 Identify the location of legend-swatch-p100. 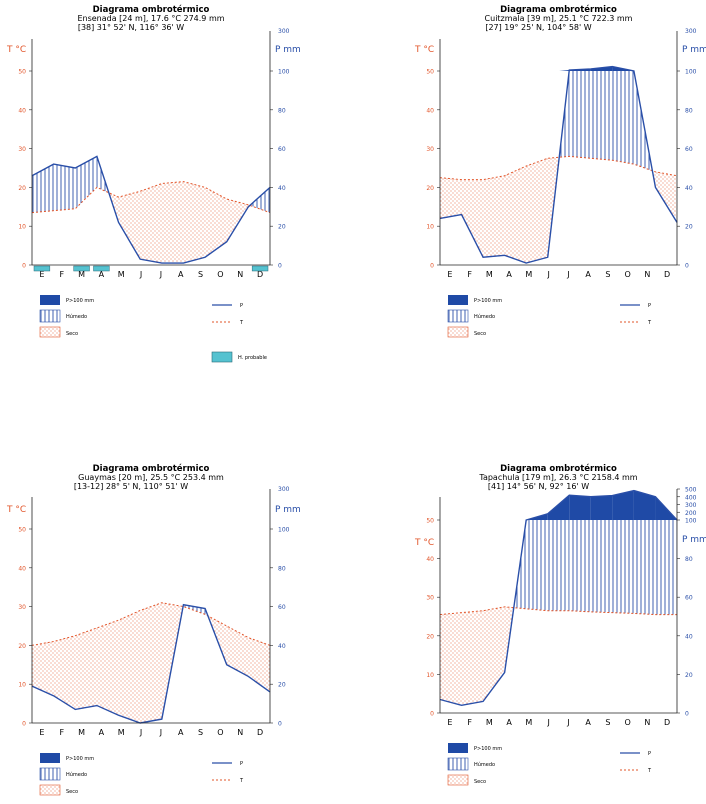
(50, 758).